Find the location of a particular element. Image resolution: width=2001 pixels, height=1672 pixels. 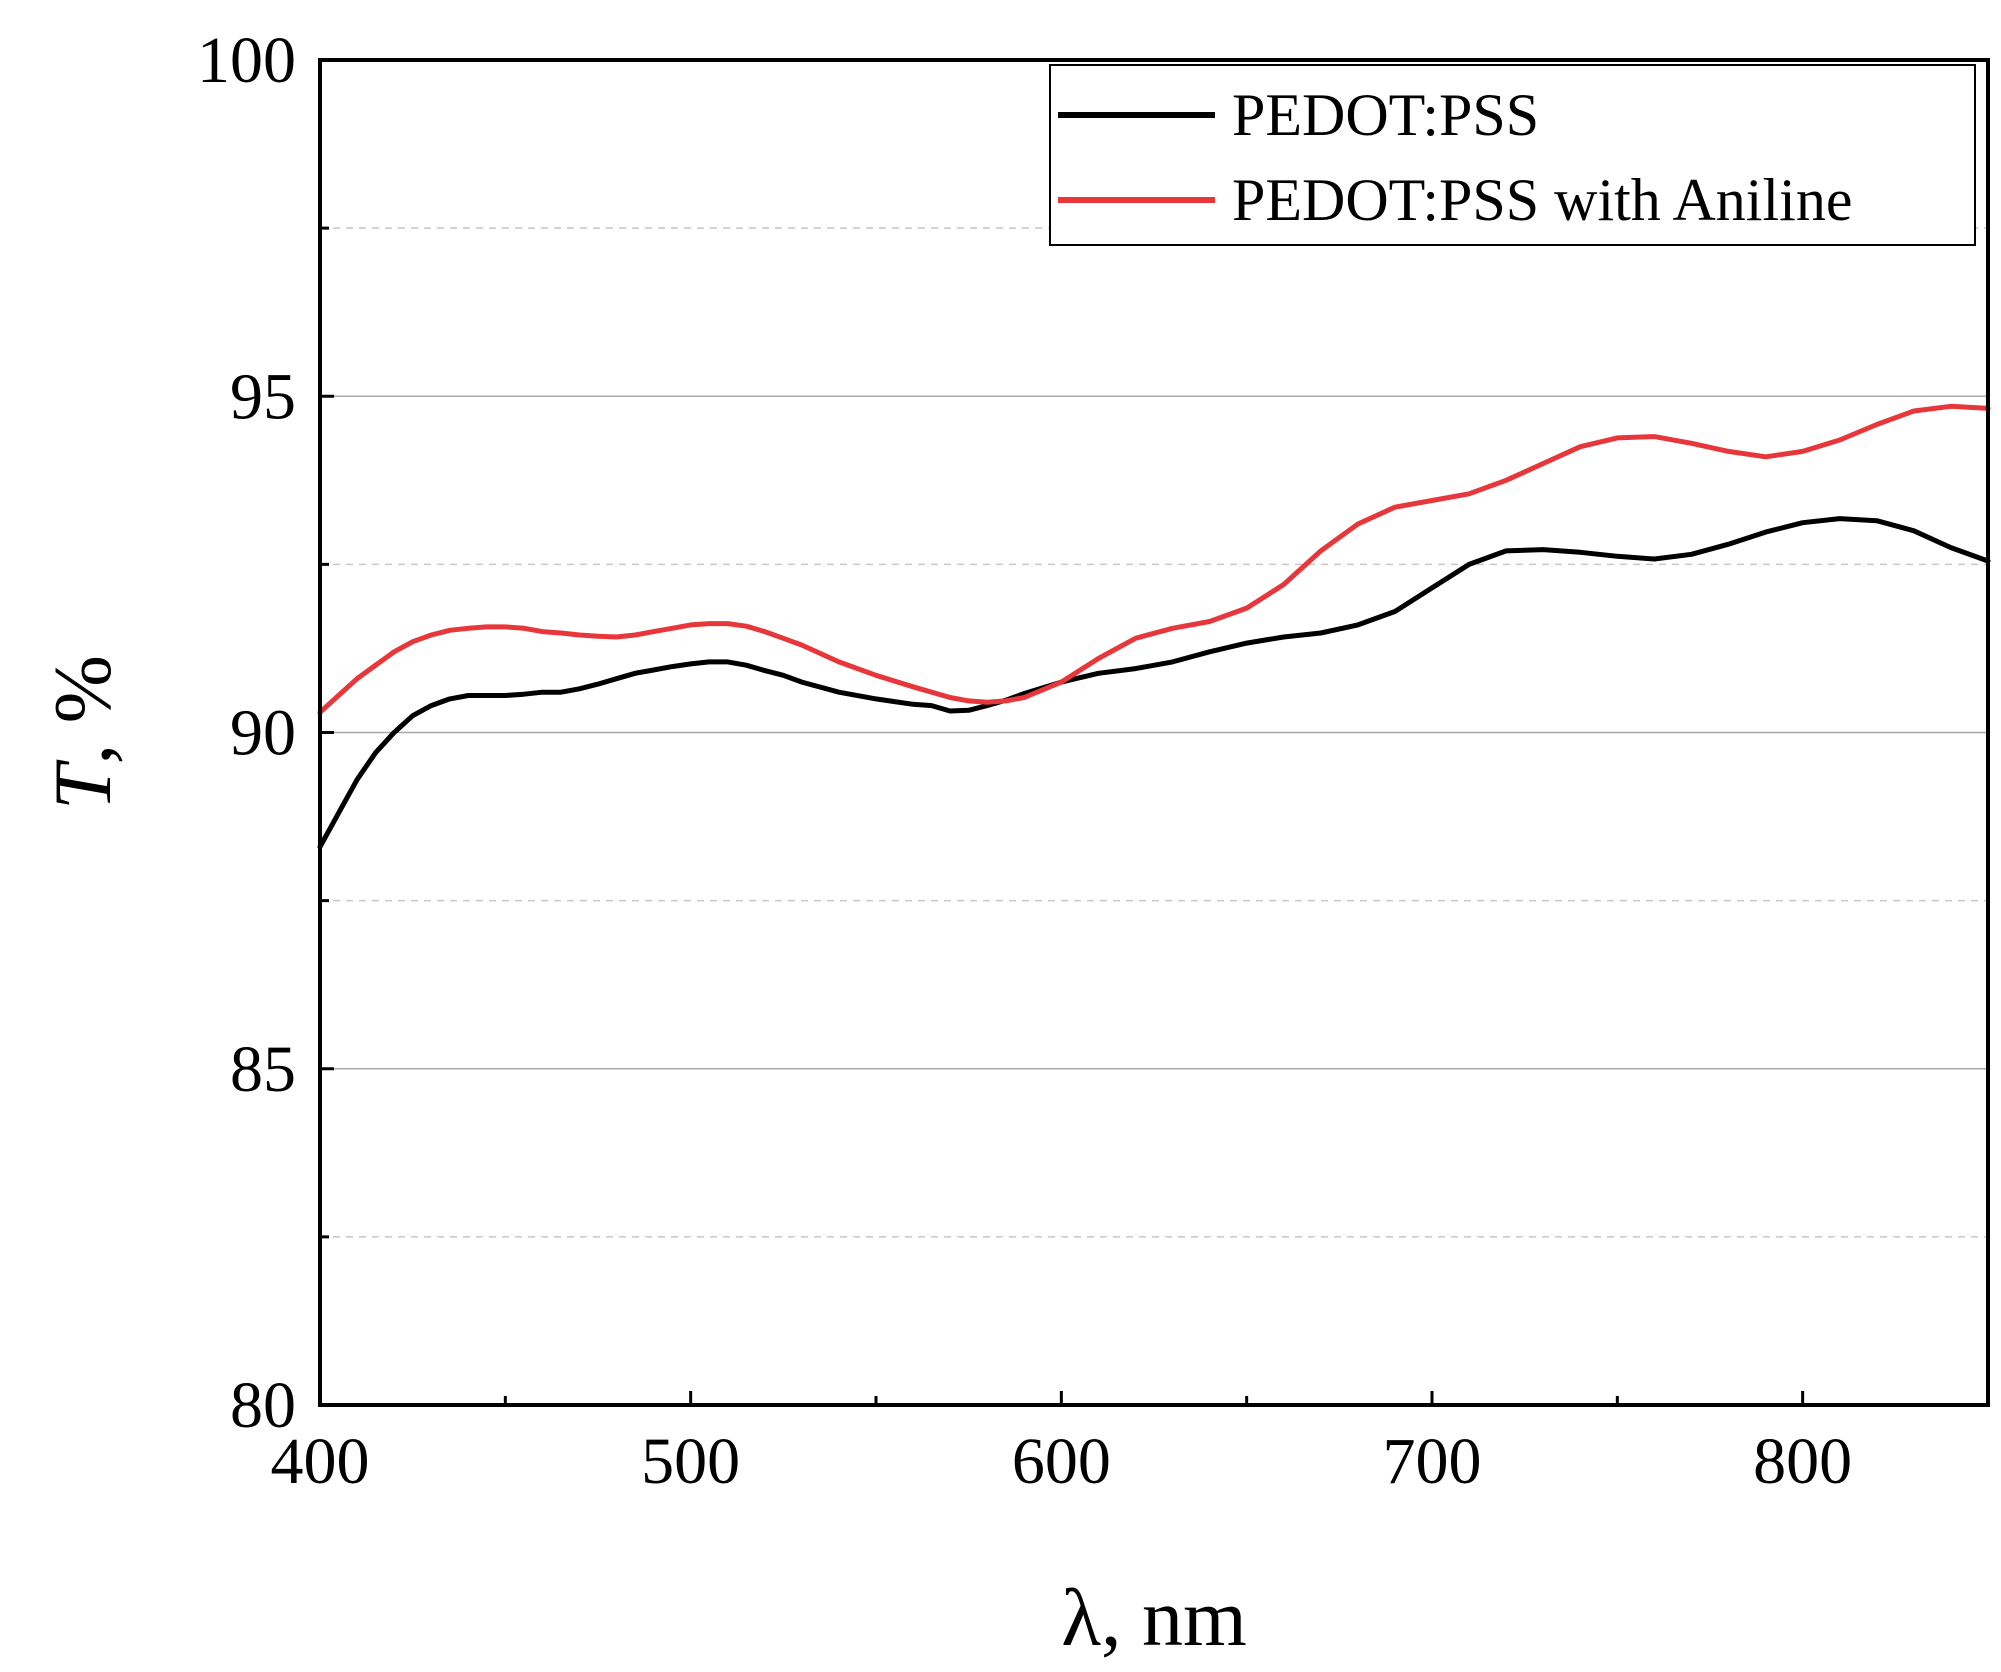

y-axis-title: T, % is located at coordinates (82, 732).